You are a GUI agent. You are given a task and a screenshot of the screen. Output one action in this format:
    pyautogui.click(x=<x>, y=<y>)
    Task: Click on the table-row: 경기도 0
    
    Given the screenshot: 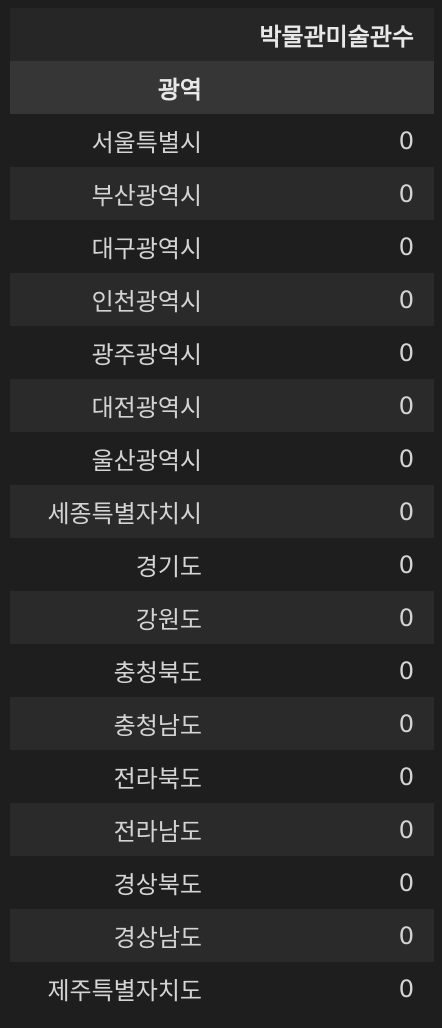 What is the action you would take?
    pyautogui.click(x=222, y=564)
    